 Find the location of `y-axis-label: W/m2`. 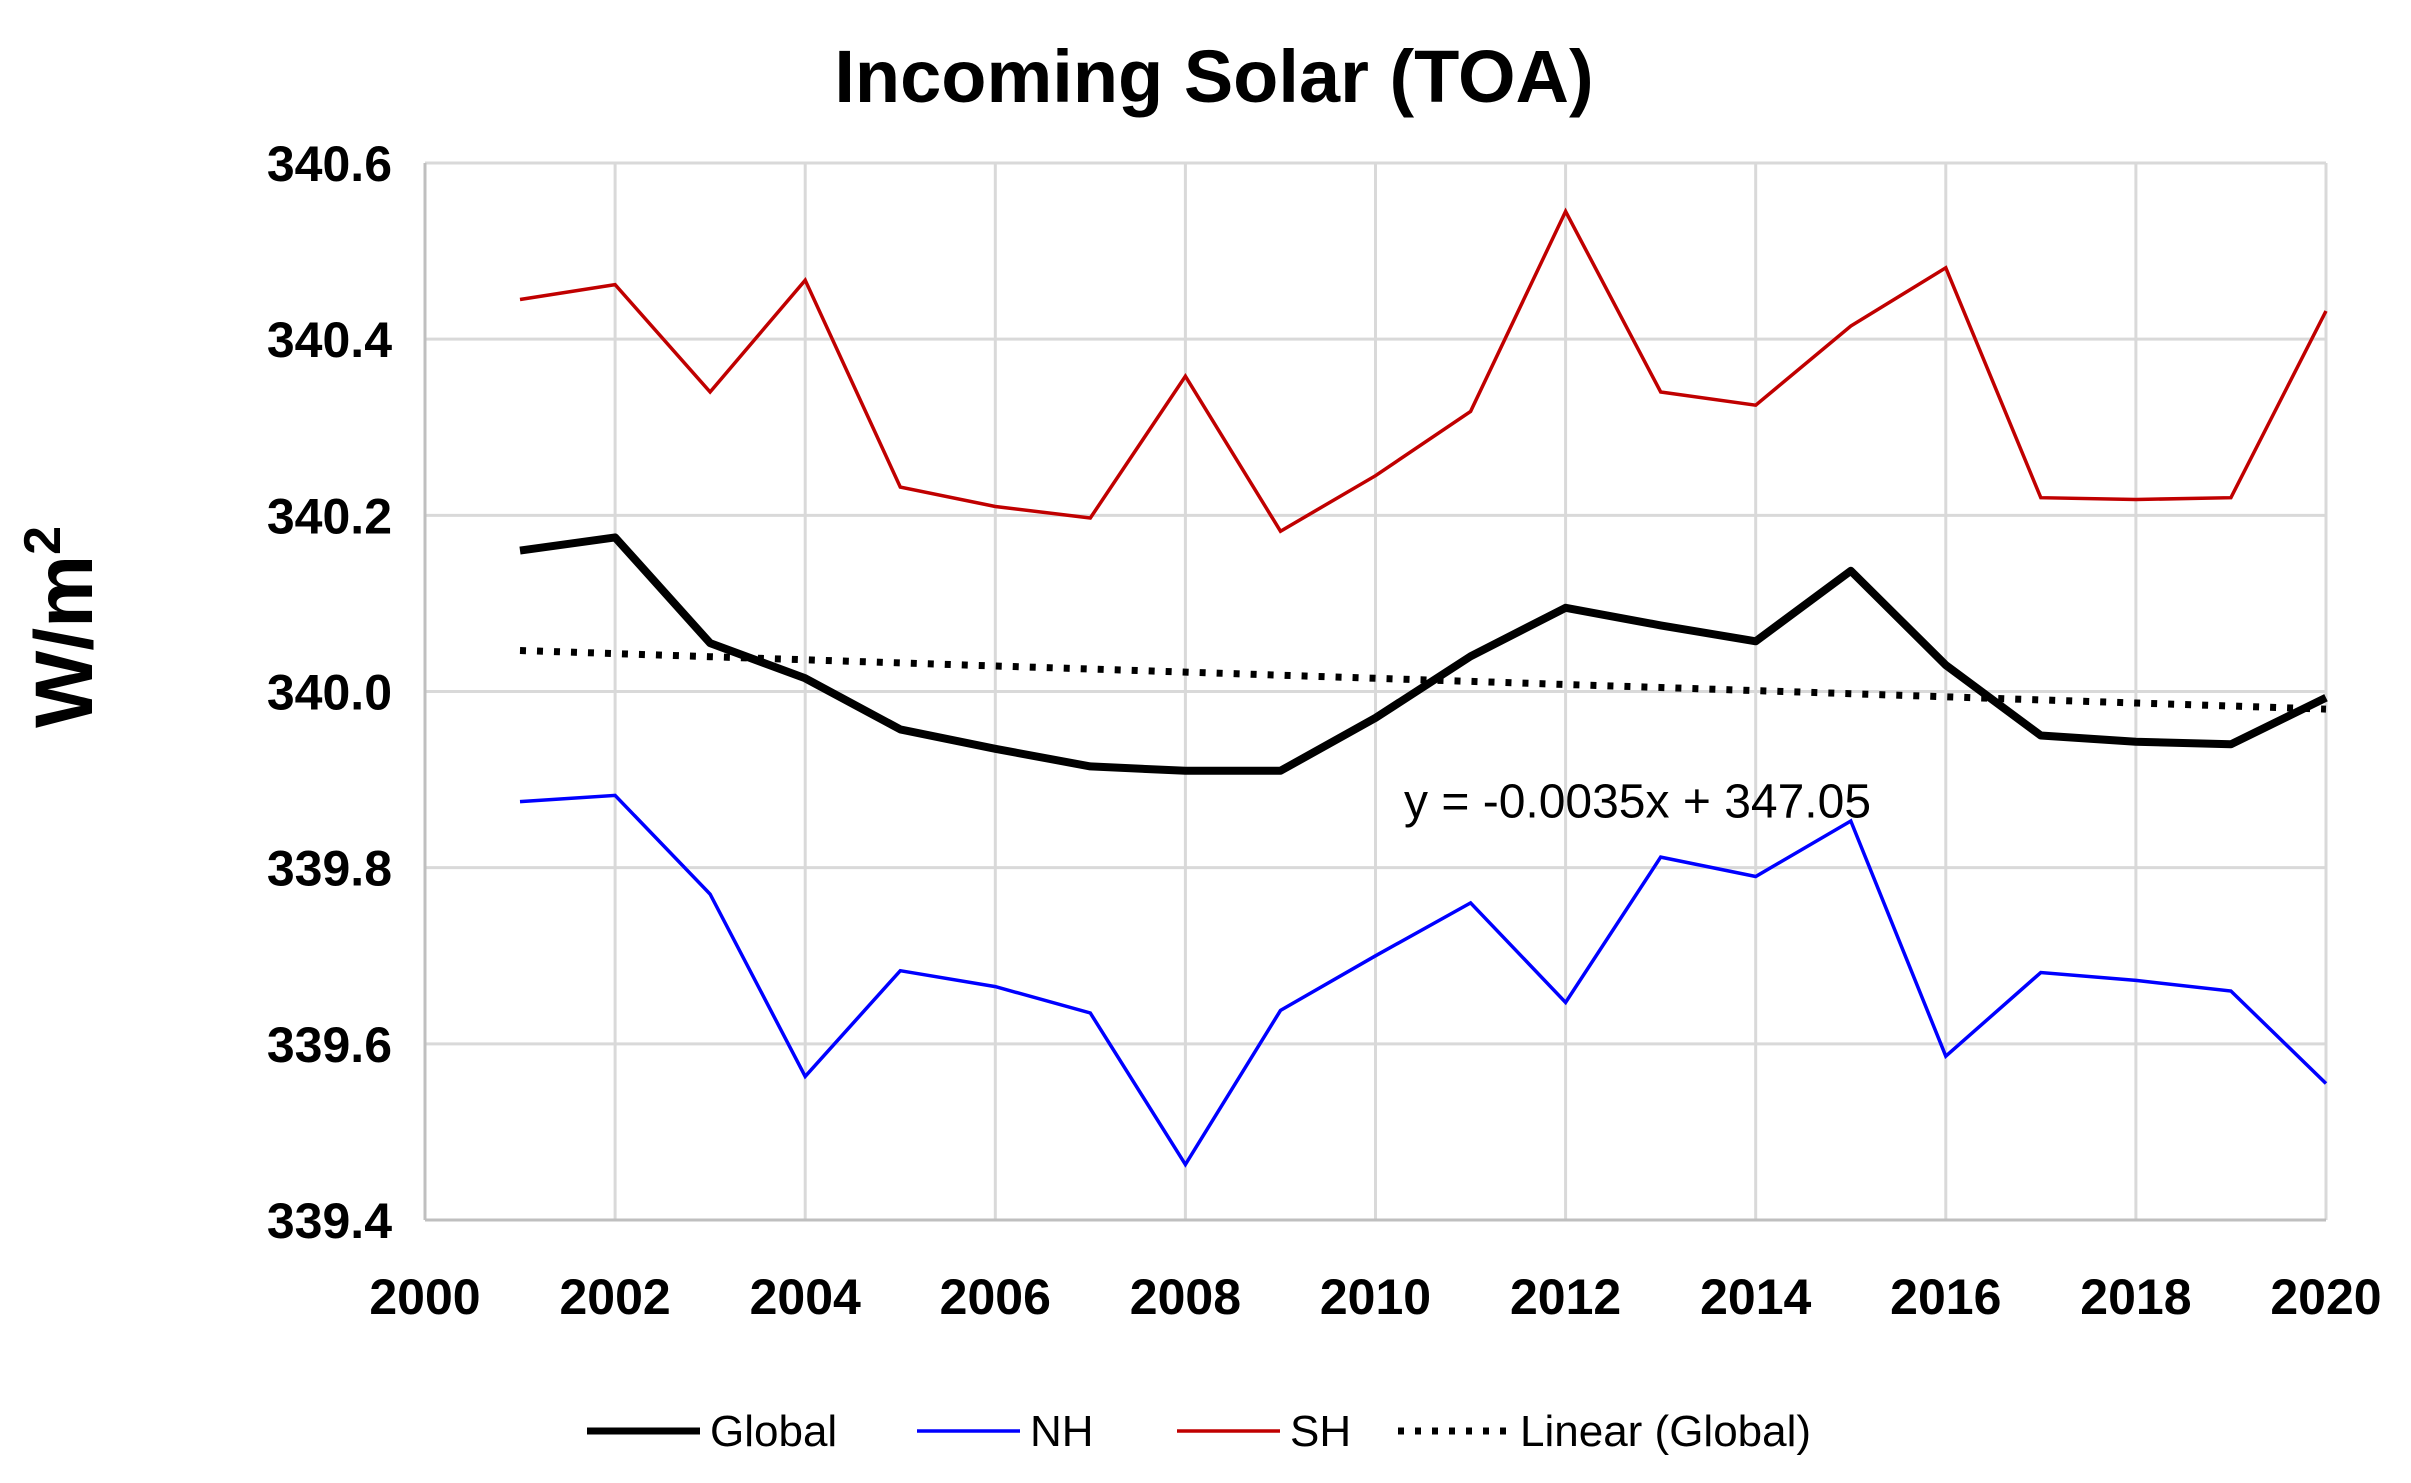

y-axis-label: W/m2 is located at coordinates (62, 627).